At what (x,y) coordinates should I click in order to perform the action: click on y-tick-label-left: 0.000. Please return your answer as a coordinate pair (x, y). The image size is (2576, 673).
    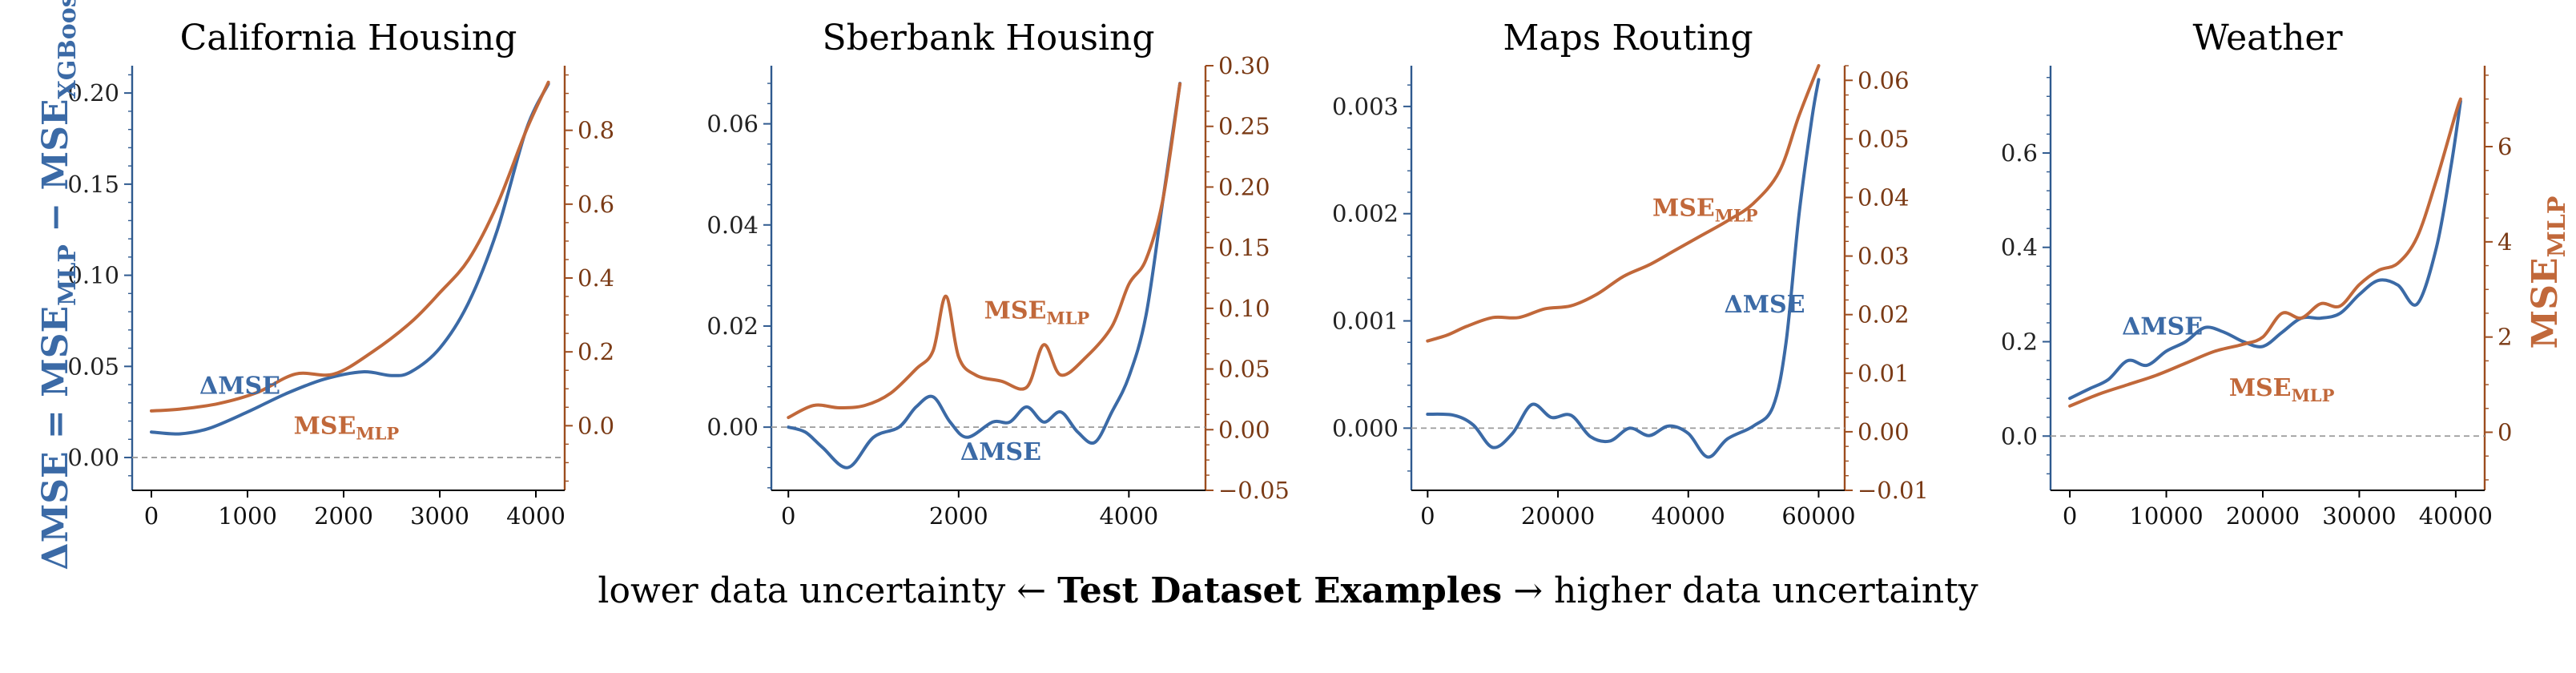
    Looking at the image, I should click on (1366, 428).